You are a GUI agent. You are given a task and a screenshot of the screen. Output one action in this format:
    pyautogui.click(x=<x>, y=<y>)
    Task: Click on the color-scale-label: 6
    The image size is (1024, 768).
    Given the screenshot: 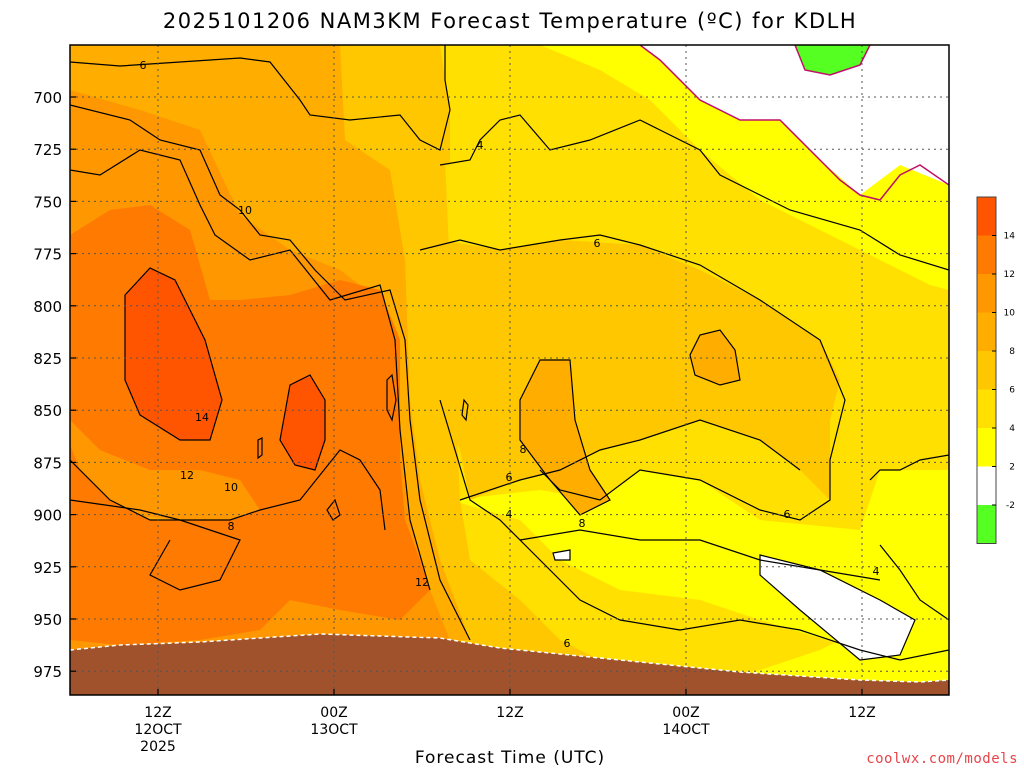 What is the action you would take?
    pyautogui.click(x=1012, y=391)
    